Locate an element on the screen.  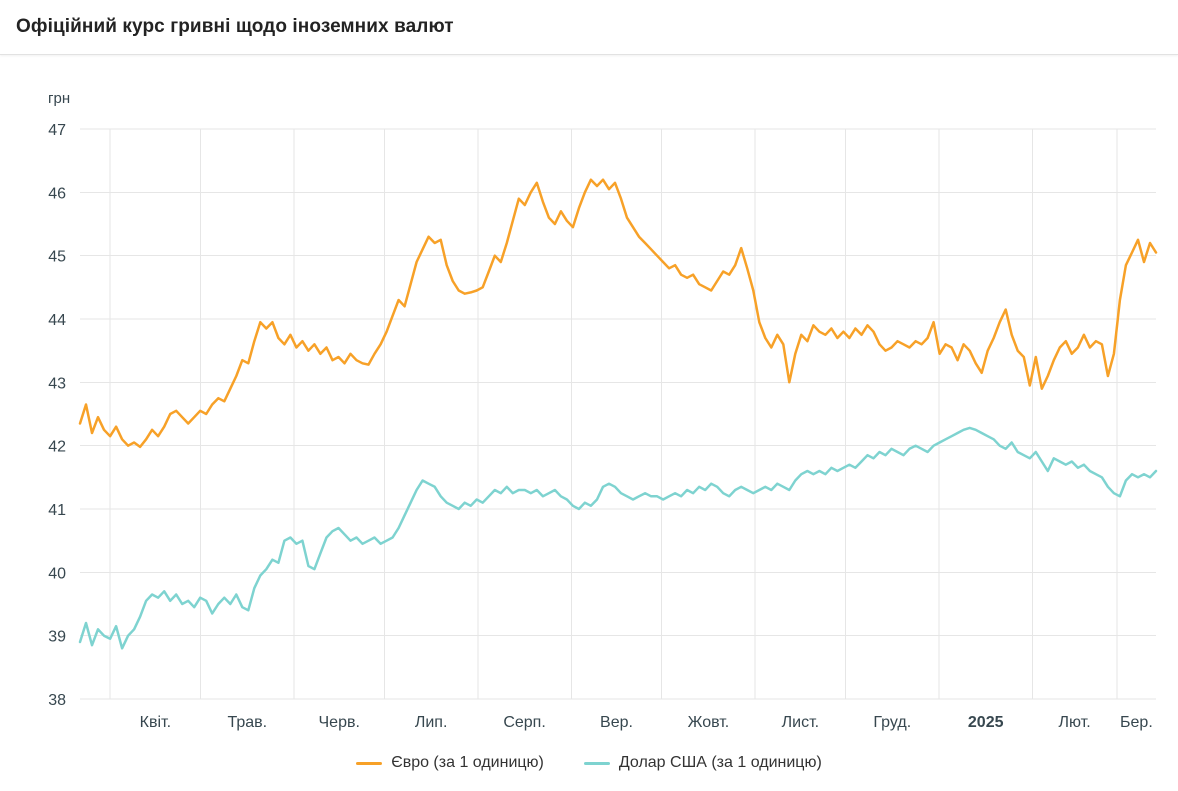
x-tick-label: Бер. is located at coordinates (1136, 722).